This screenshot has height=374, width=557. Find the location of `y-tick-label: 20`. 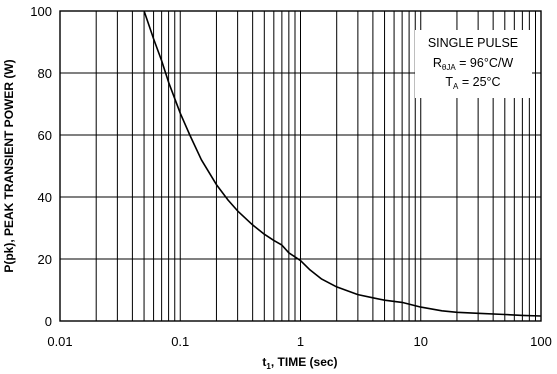

y-tick-label: 20 is located at coordinates (45, 259).